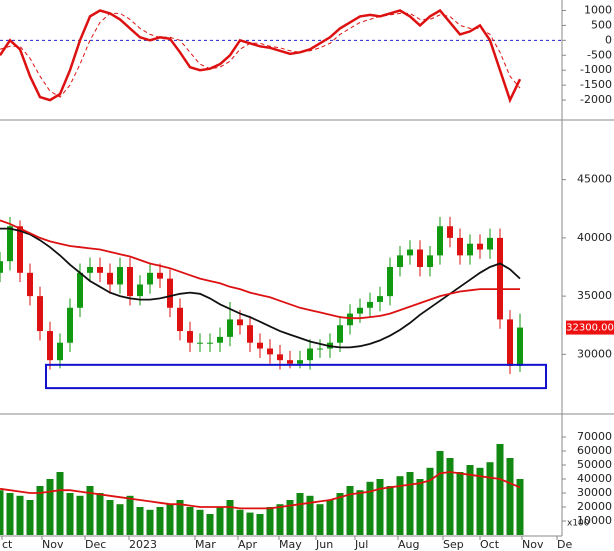 This screenshot has width=614, height=551. Describe the element at coordinates (596, 84) in the screenshot. I see `y-tick-label: -1500` at that location.